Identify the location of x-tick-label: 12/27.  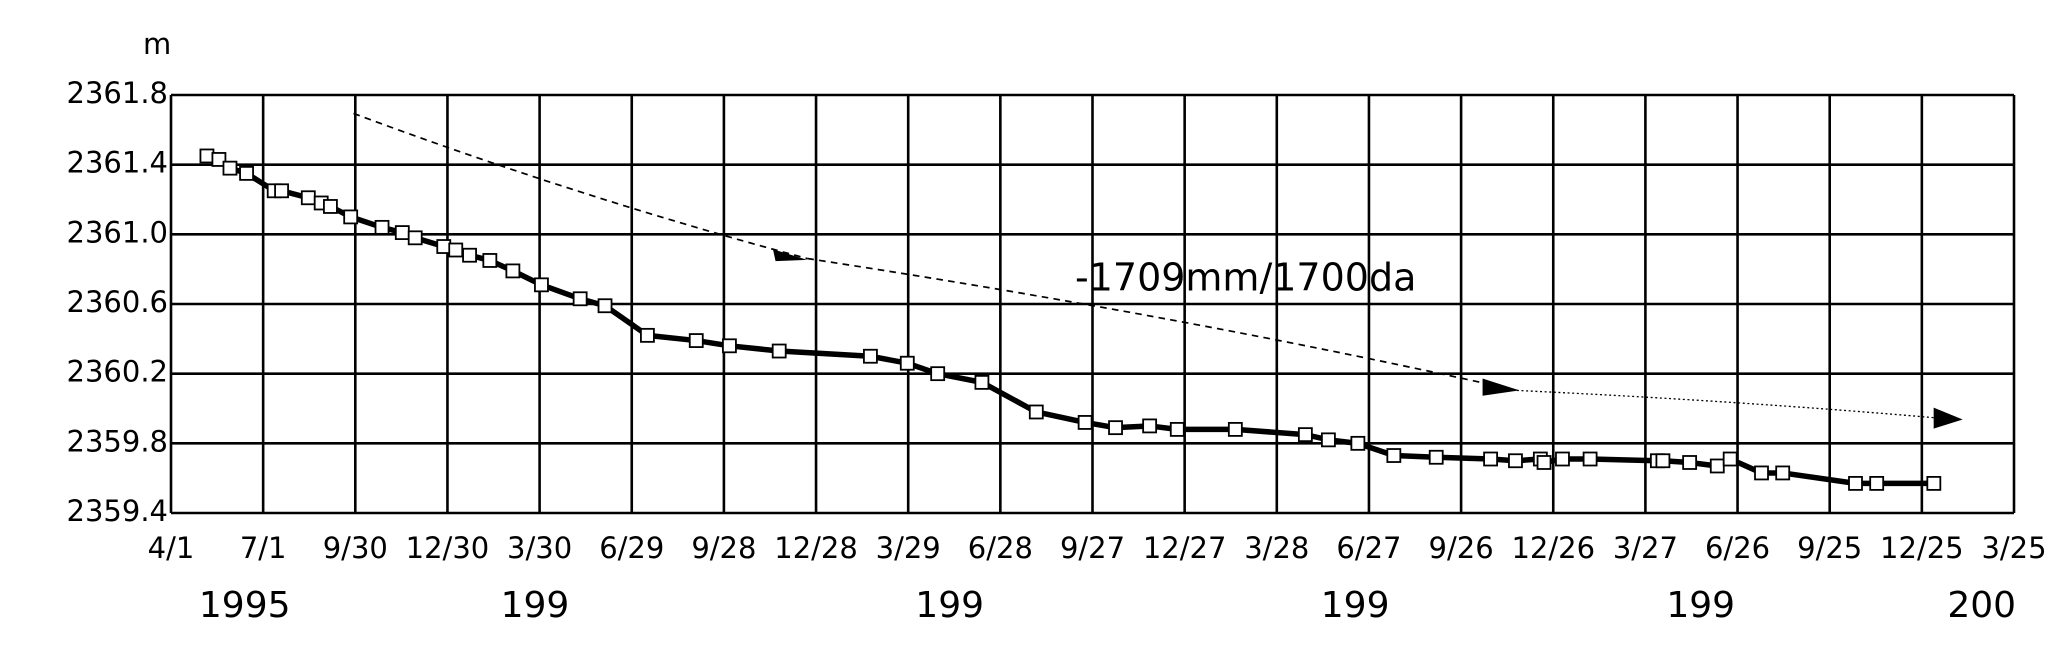
(1185, 548).